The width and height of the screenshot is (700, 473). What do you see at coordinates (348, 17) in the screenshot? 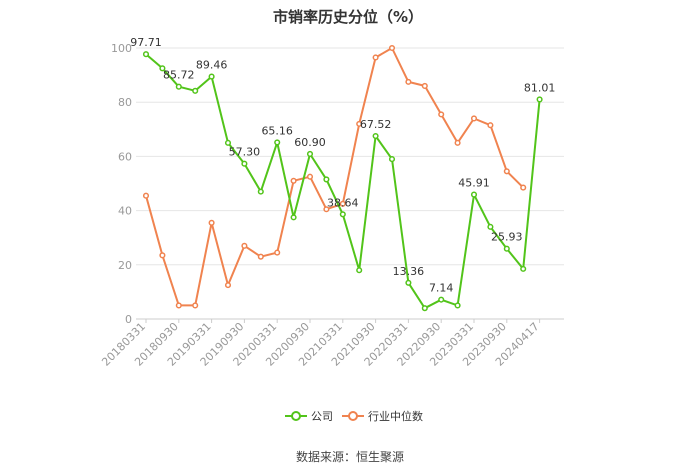
I see `chart-title: 市销率历史分位（%）` at bounding box center [348, 17].